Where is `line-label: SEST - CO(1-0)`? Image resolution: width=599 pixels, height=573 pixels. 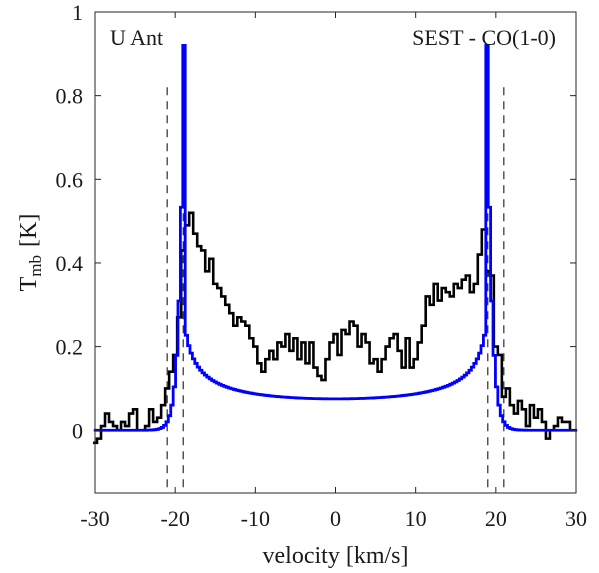
line-label: SEST - CO(1-0) is located at coordinates (484, 37).